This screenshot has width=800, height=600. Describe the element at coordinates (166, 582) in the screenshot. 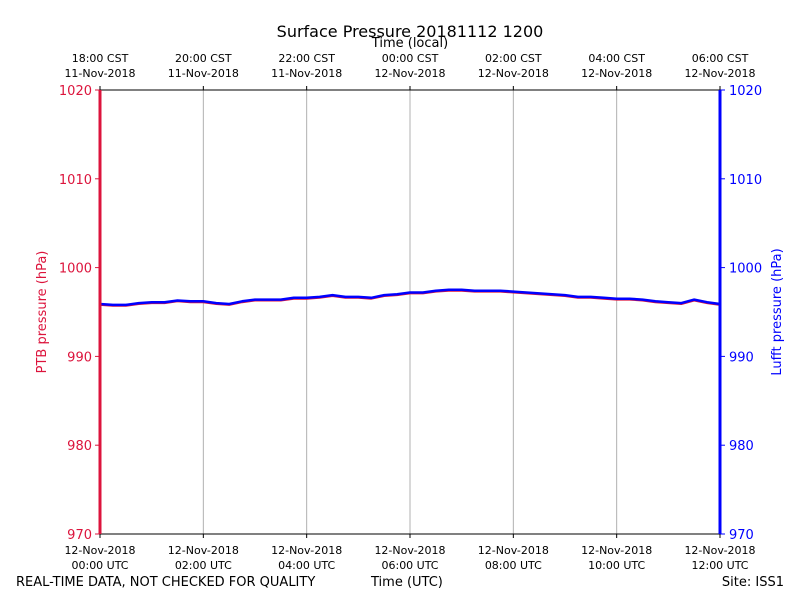

I see `quality-disclaimer: REAL-TIME DATA, NOT CHECKED FOR QUALITY` at that location.